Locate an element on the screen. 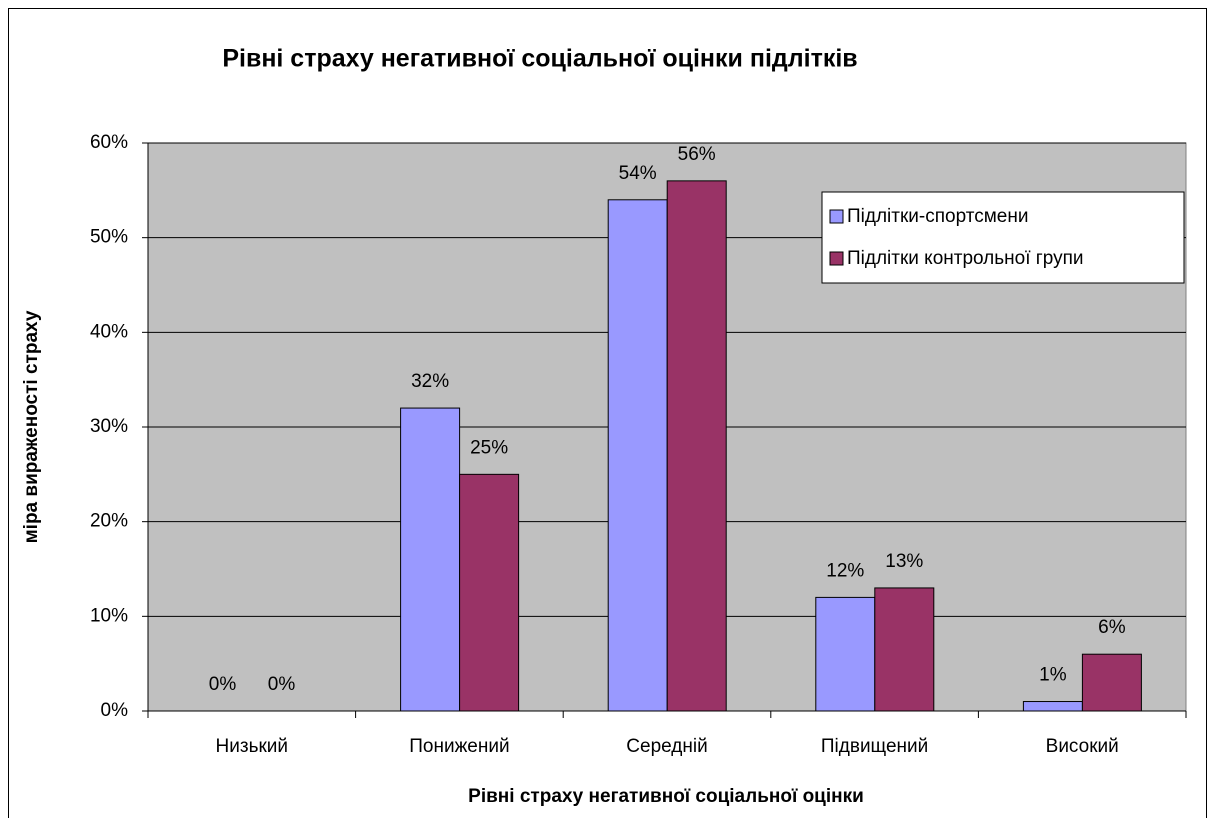  y-tick-label: 40% is located at coordinates (109, 331).